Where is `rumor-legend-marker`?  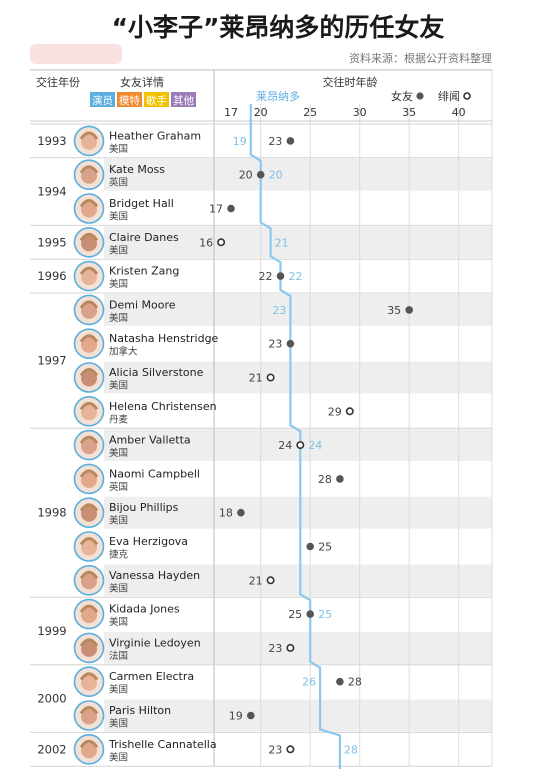 rumor-legend-marker is located at coordinates (467, 96).